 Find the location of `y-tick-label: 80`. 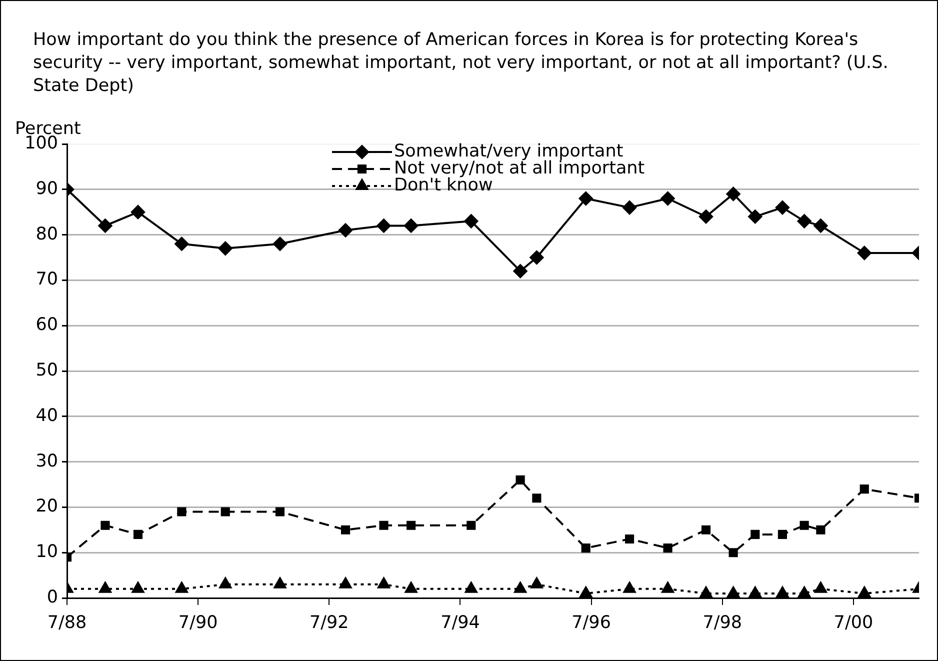

y-tick-label: 80 is located at coordinates (47, 234).